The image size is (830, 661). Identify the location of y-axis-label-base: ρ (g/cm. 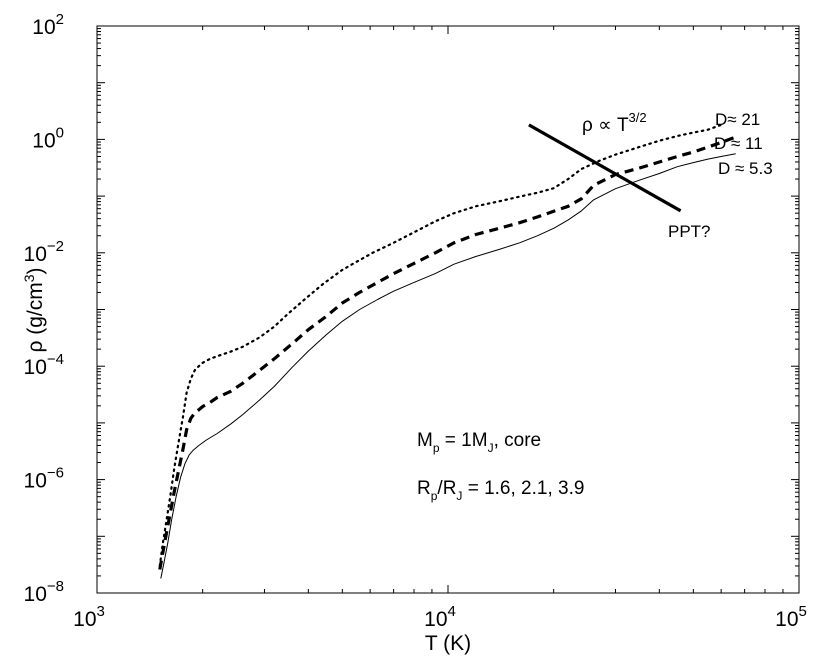
(35, 317).